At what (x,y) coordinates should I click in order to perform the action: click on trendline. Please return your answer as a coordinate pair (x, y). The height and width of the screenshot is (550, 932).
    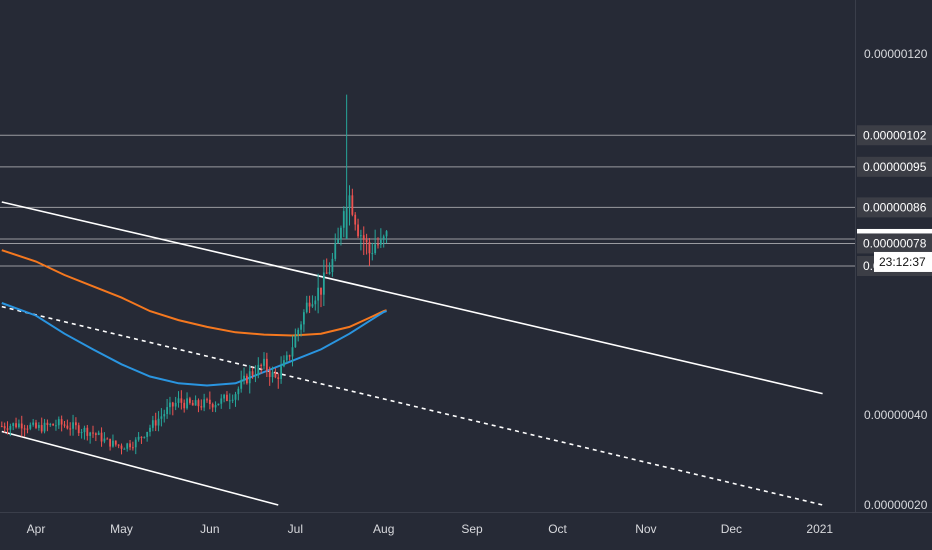
    Looking at the image, I should click on (140, 468).